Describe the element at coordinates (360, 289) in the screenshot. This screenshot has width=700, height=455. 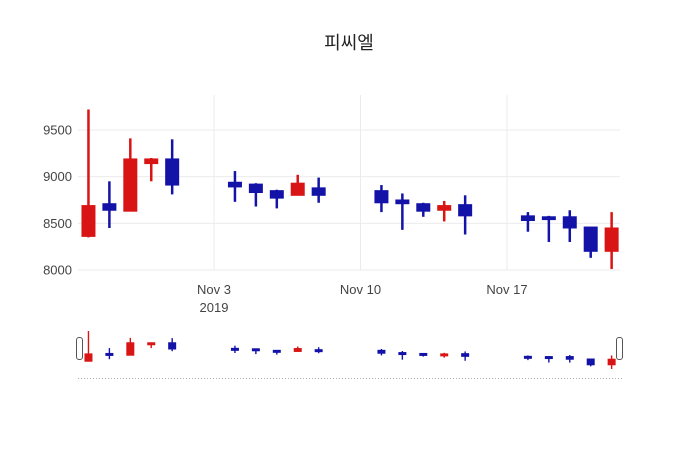
I see `x-axis-tick-label: Nov 10` at that location.